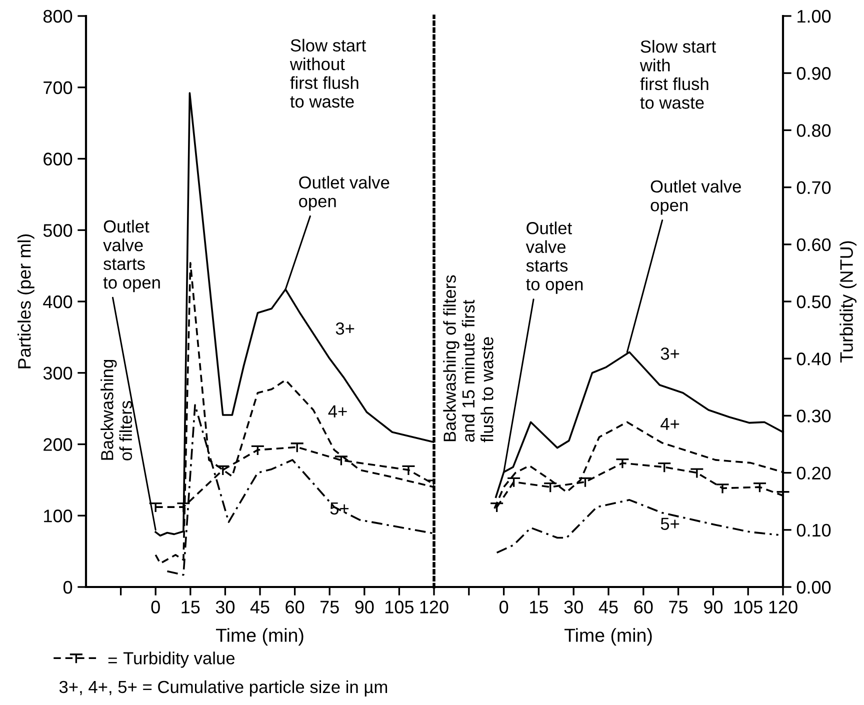  I want to click on annotation: Backwashing of filters, so click(116, 410).